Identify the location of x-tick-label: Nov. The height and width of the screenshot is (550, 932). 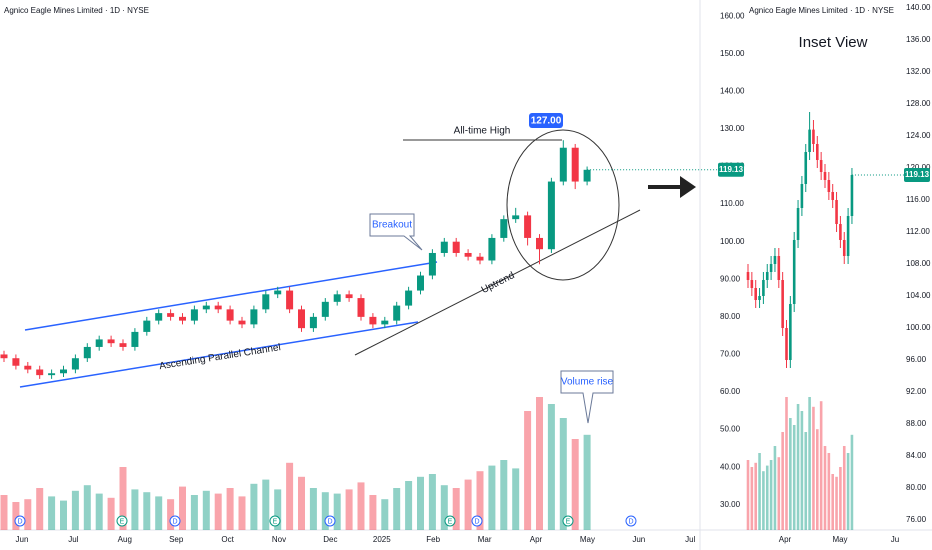
(279, 539).